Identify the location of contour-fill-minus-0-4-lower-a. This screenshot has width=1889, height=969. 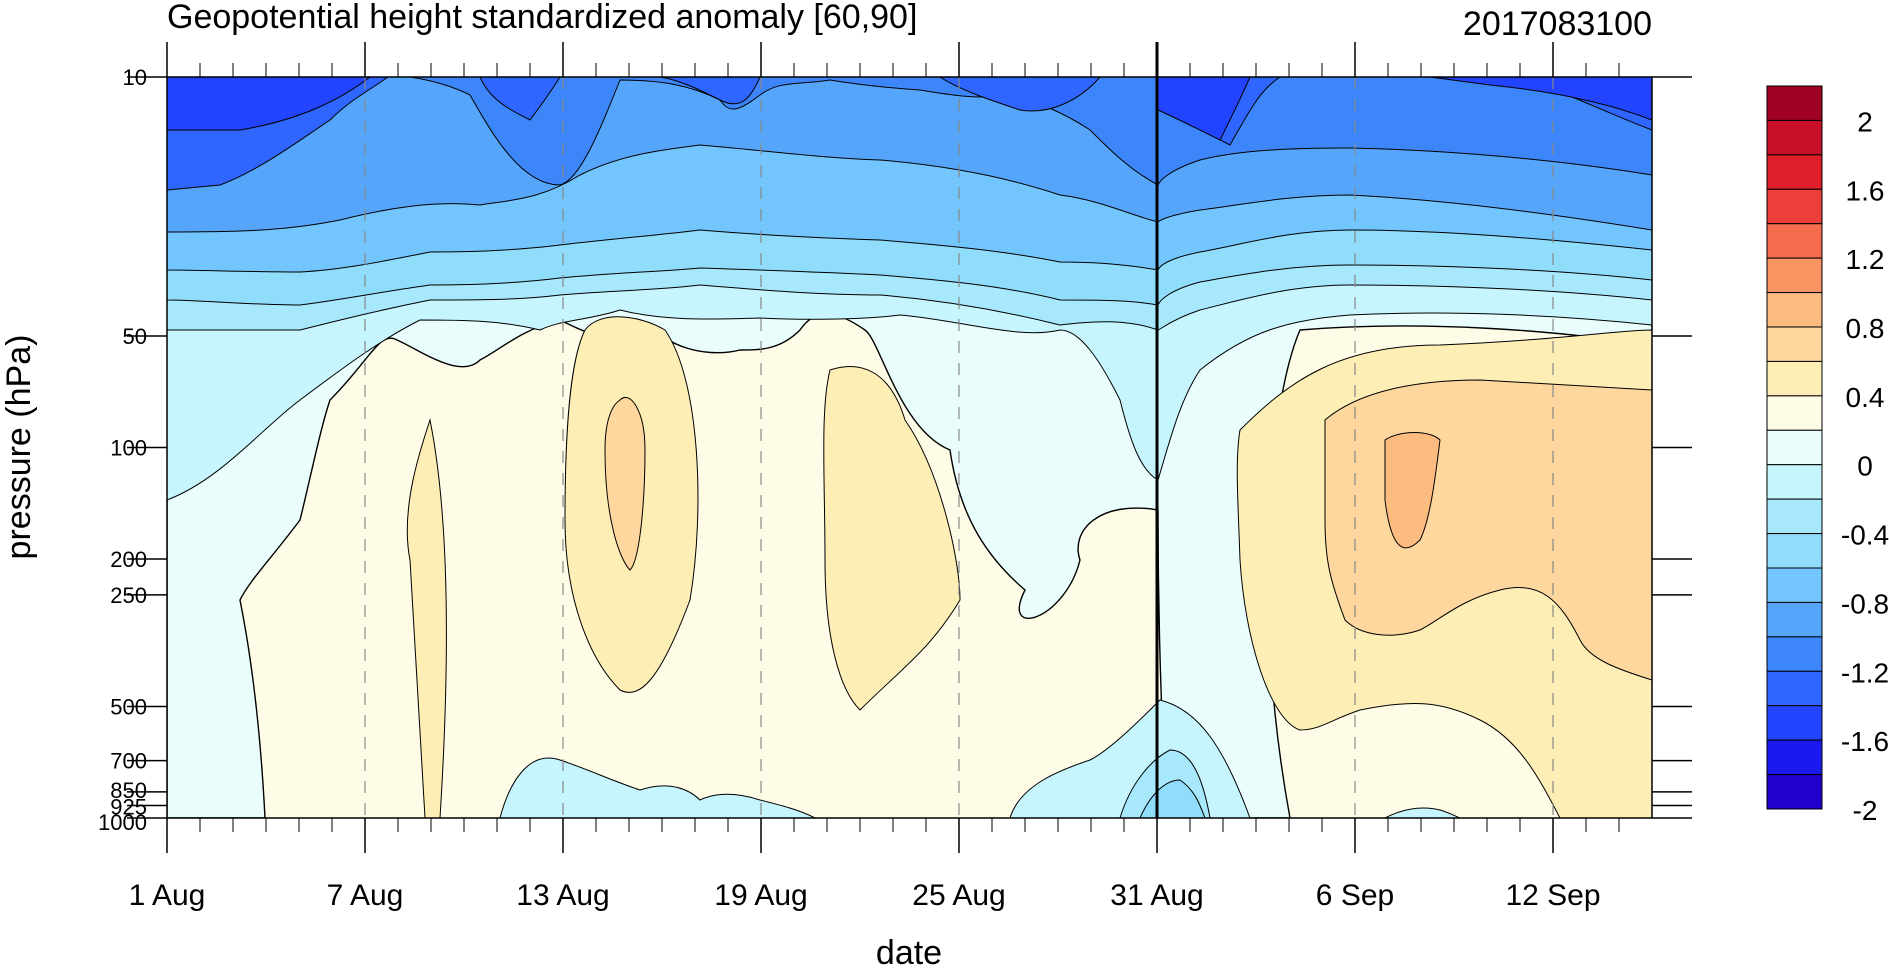
(657, 787).